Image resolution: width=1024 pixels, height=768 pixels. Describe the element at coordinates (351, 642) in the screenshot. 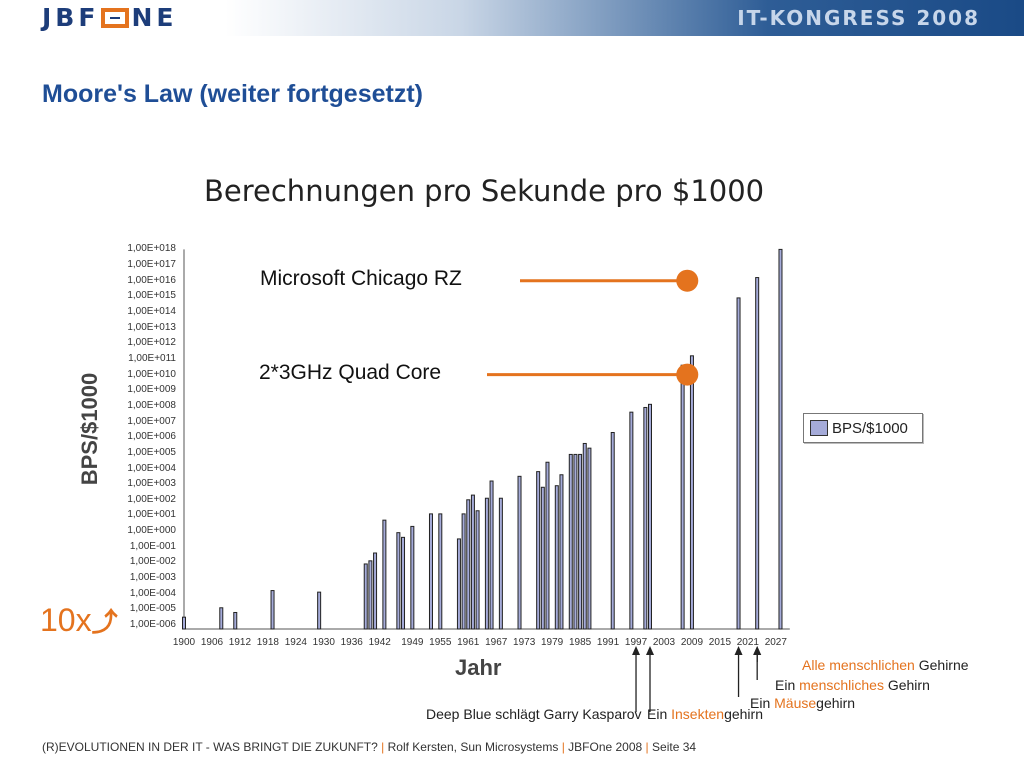

I see `x-tick-label: 1936` at that location.